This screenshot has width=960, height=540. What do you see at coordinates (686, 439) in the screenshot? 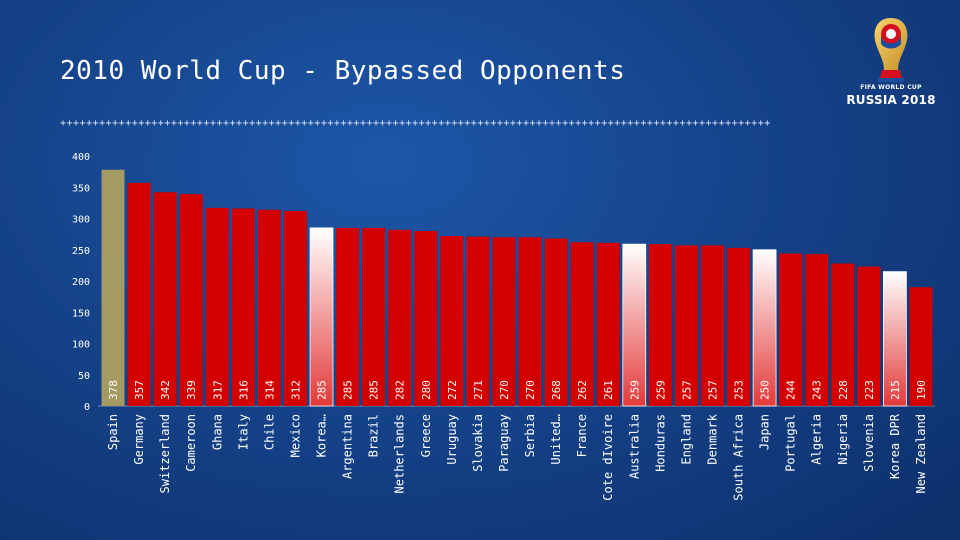
I see `x-tick-label: England` at bounding box center [686, 439].